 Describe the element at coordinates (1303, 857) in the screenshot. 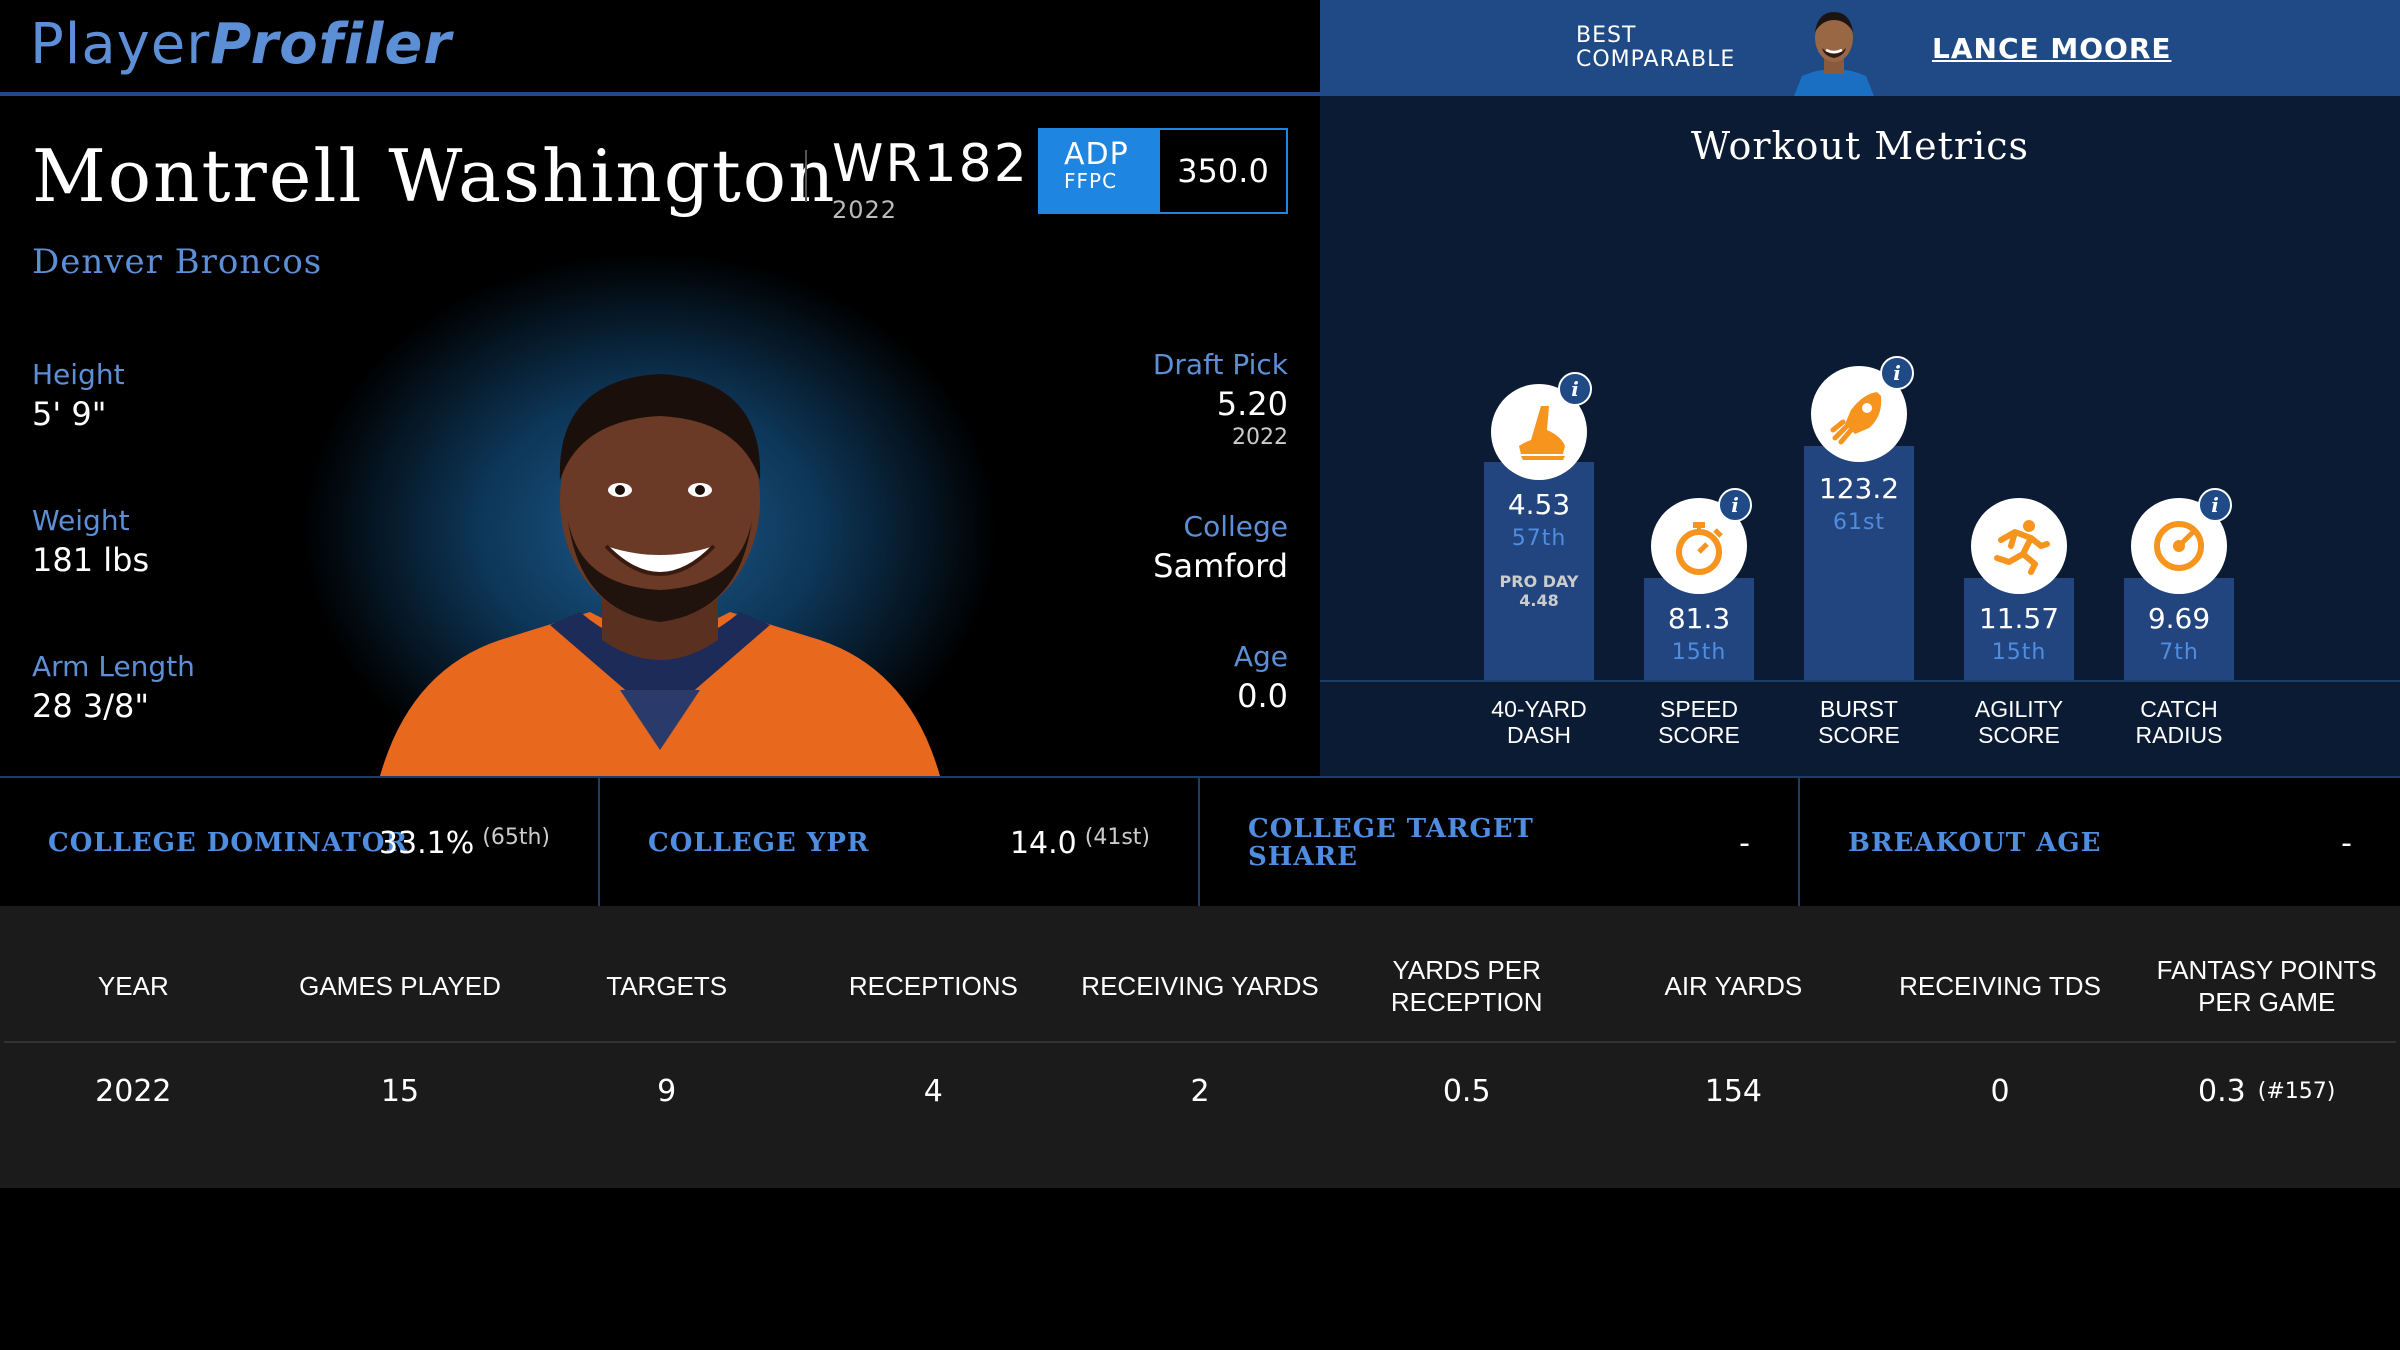

I see `college-target-share-label-line2: SHARE` at that location.